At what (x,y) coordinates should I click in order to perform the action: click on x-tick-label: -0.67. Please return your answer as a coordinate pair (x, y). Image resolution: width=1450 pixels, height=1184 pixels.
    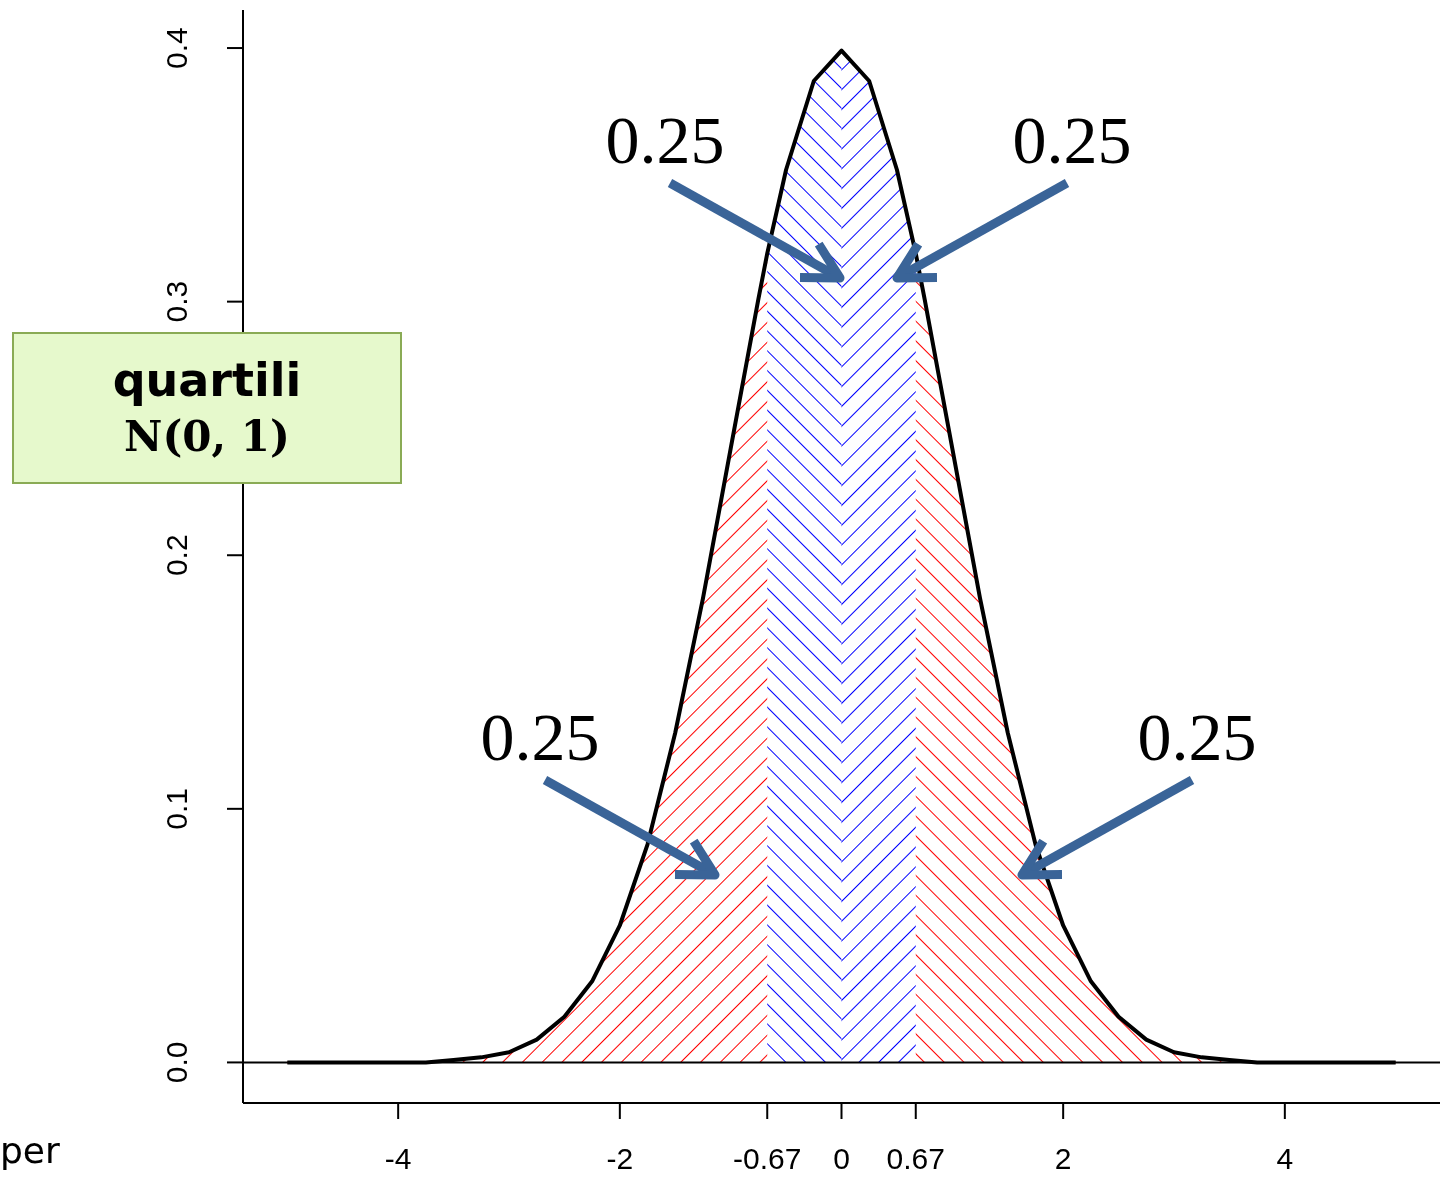
    Looking at the image, I should click on (767, 1158).